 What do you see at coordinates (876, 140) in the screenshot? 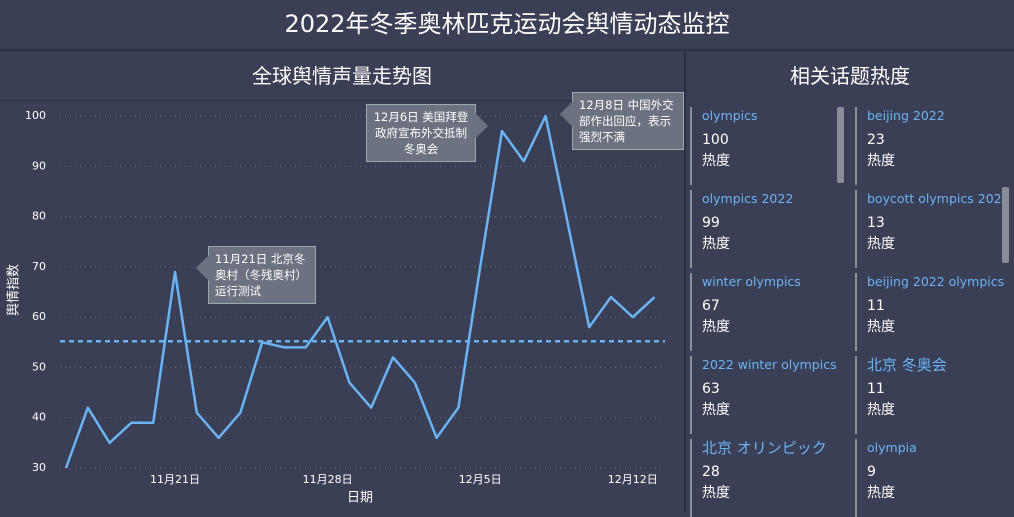
I see `topic-value: 23` at bounding box center [876, 140].